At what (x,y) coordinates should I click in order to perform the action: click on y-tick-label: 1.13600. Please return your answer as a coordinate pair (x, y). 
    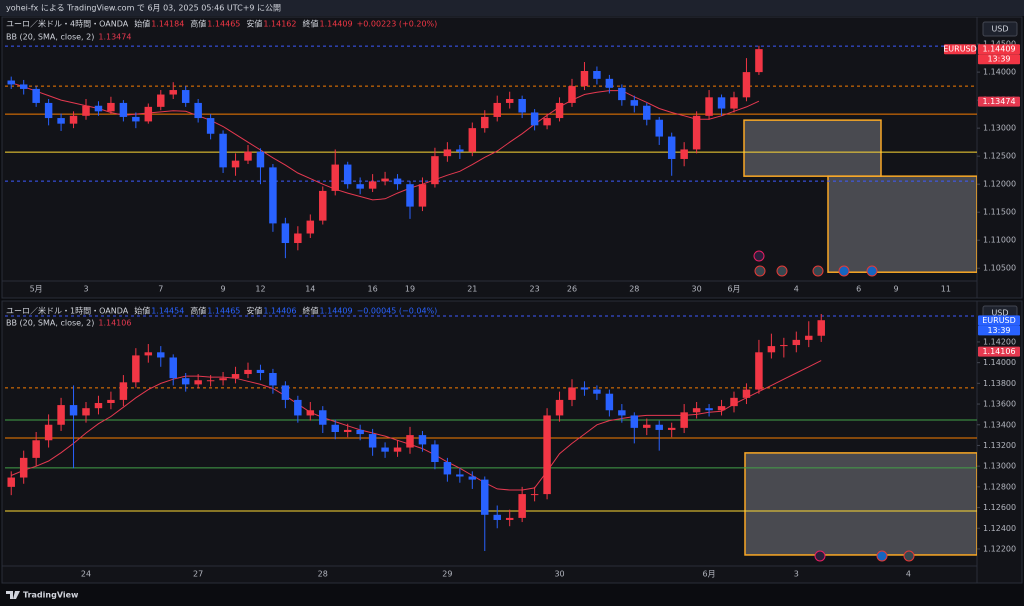
    Looking at the image, I should click on (999, 404).